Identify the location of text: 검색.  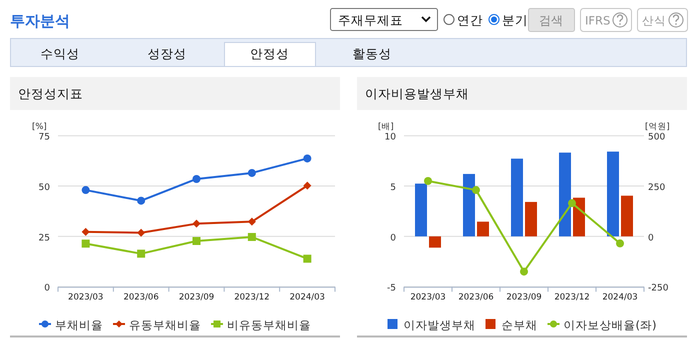
(551, 21).